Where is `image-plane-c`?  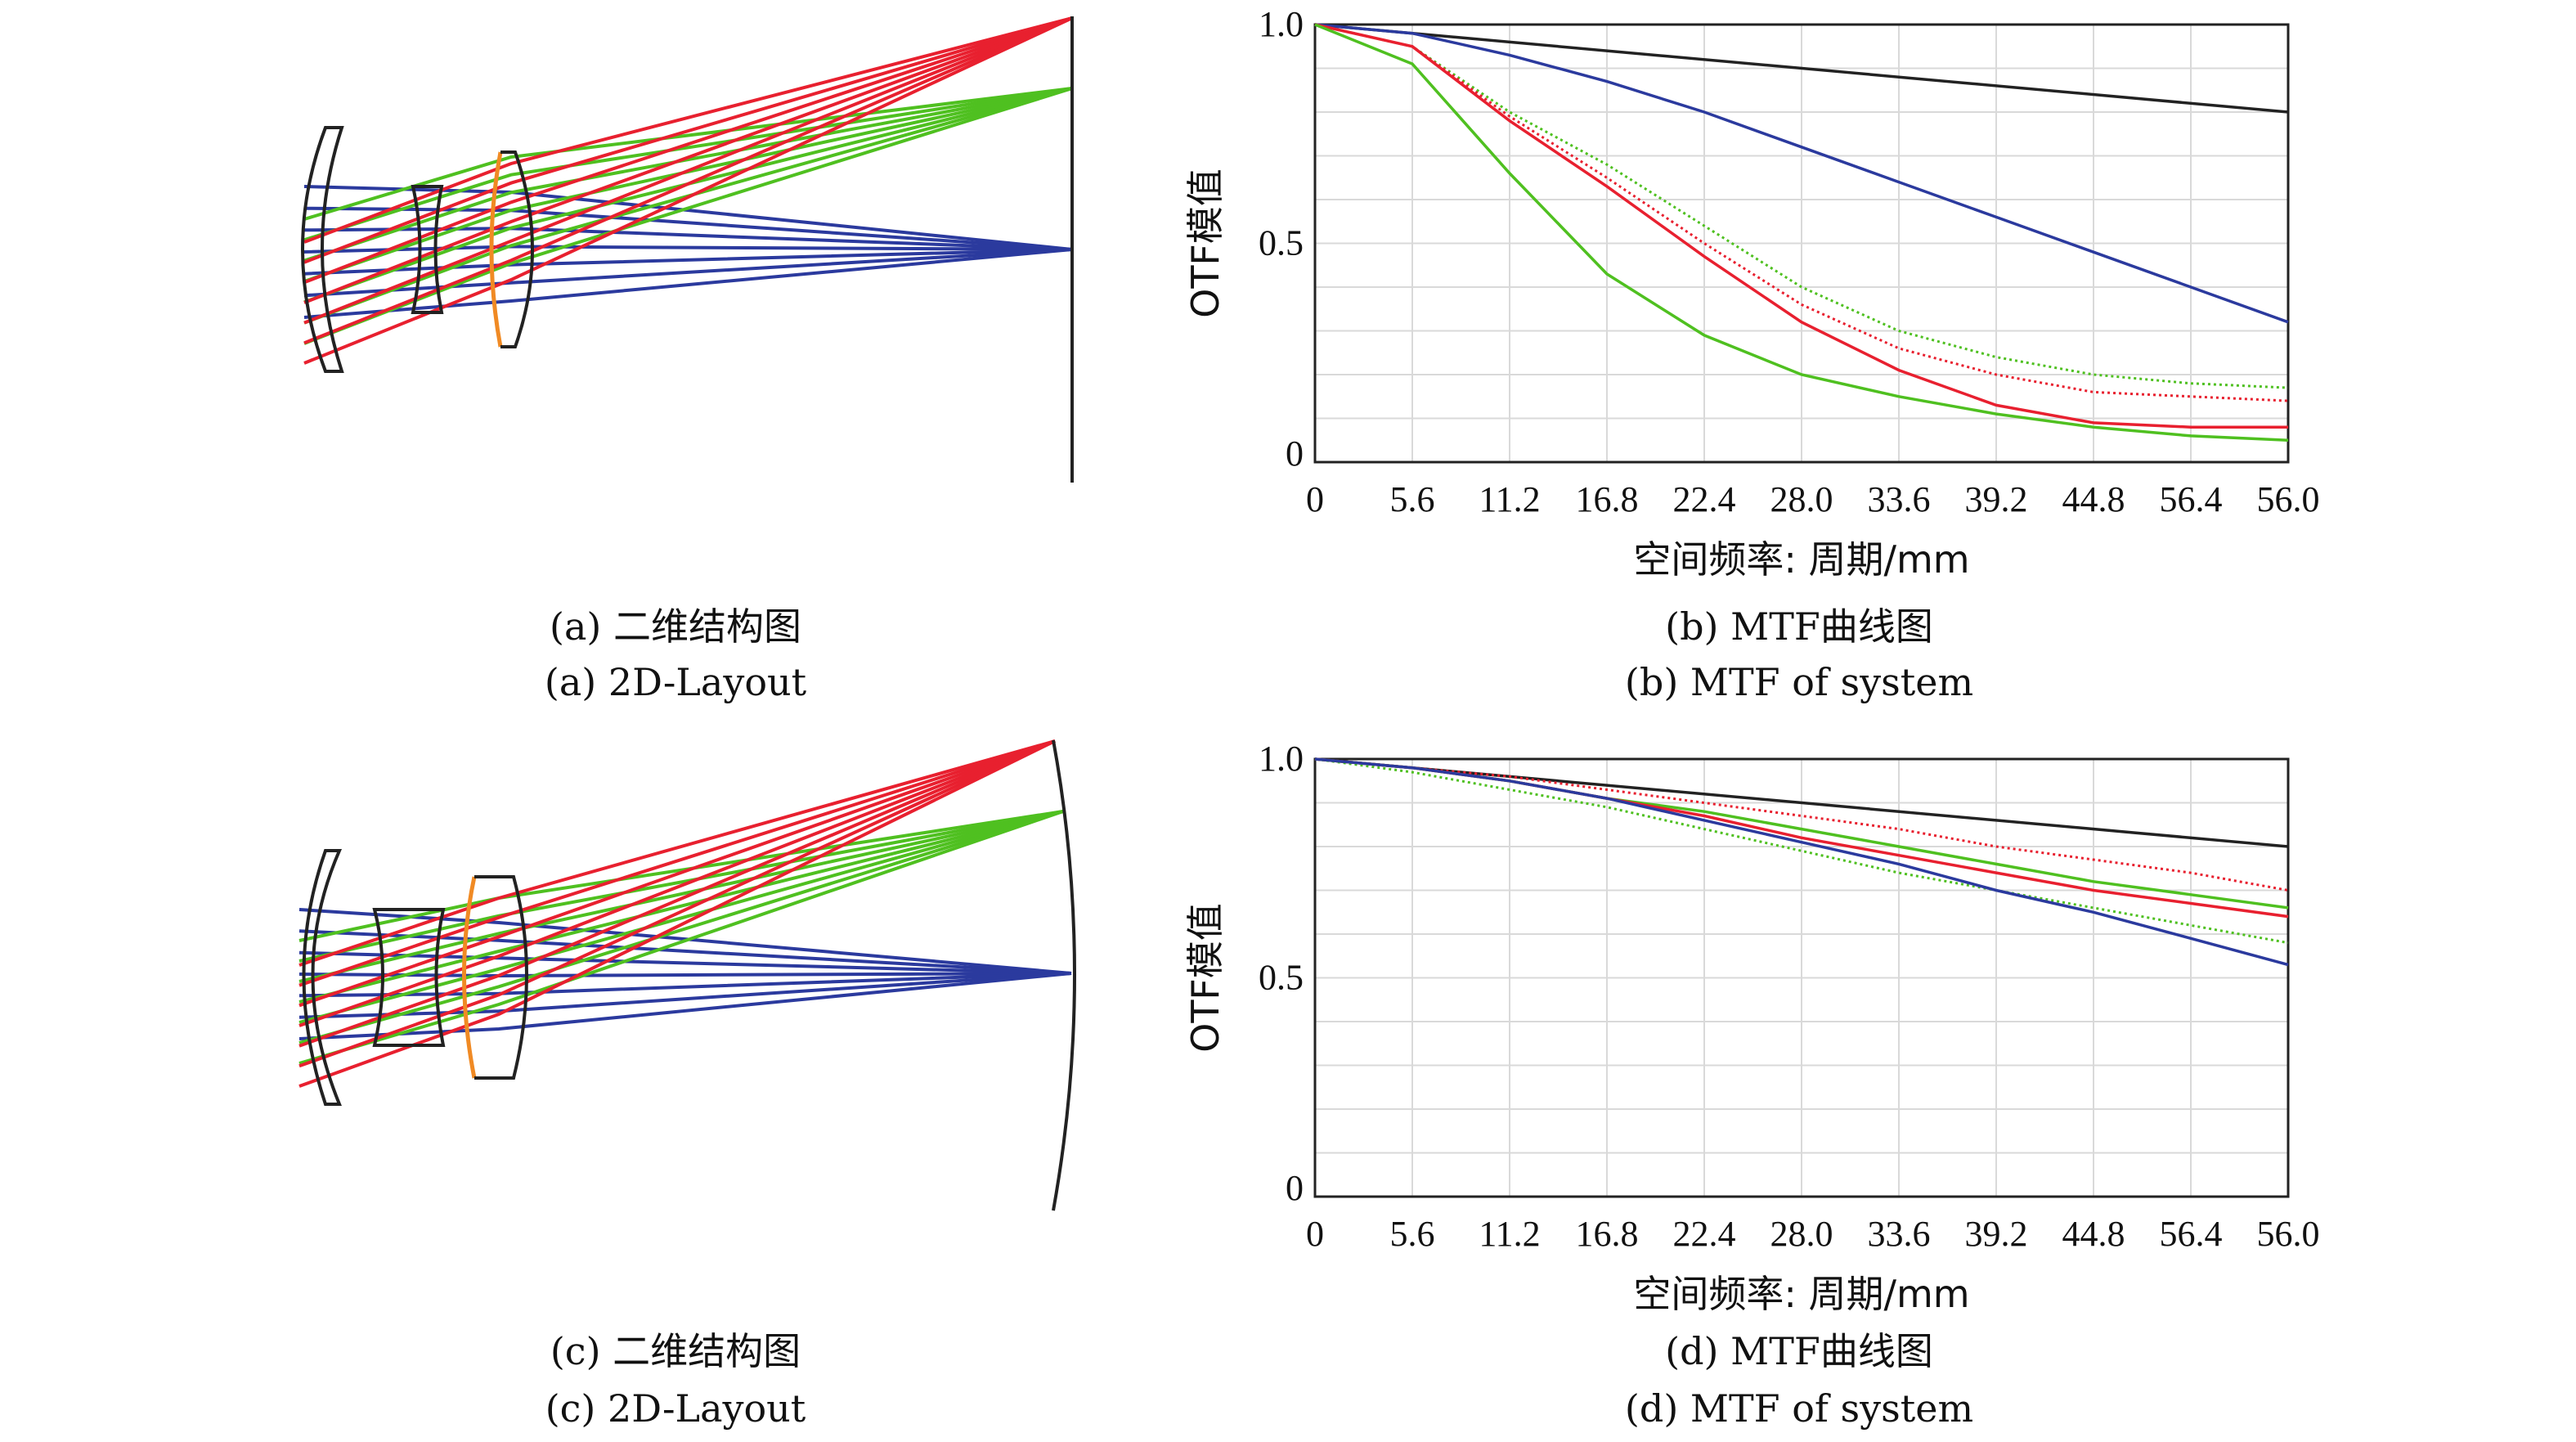
image-plane-c is located at coordinates (1064, 975).